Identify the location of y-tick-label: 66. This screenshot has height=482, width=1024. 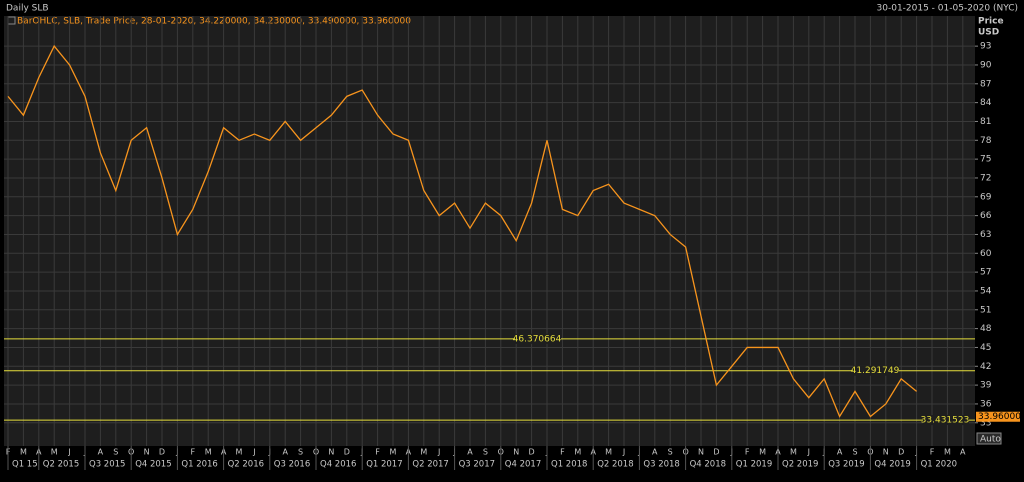
(986, 216).